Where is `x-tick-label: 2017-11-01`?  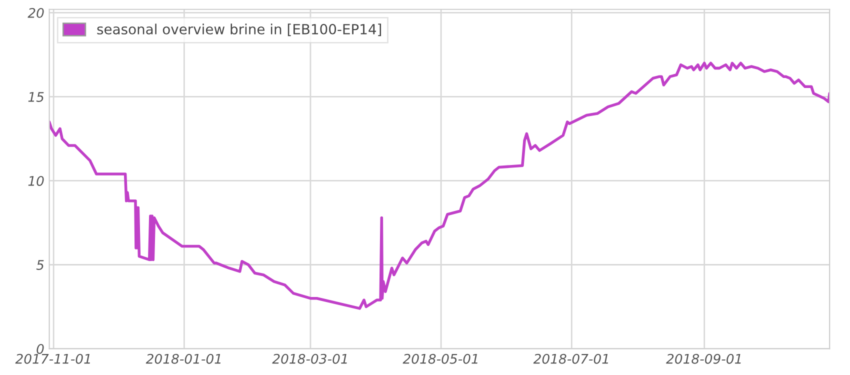 x-tick-label: 2017-11-01 is located at coordinates (52, 359).